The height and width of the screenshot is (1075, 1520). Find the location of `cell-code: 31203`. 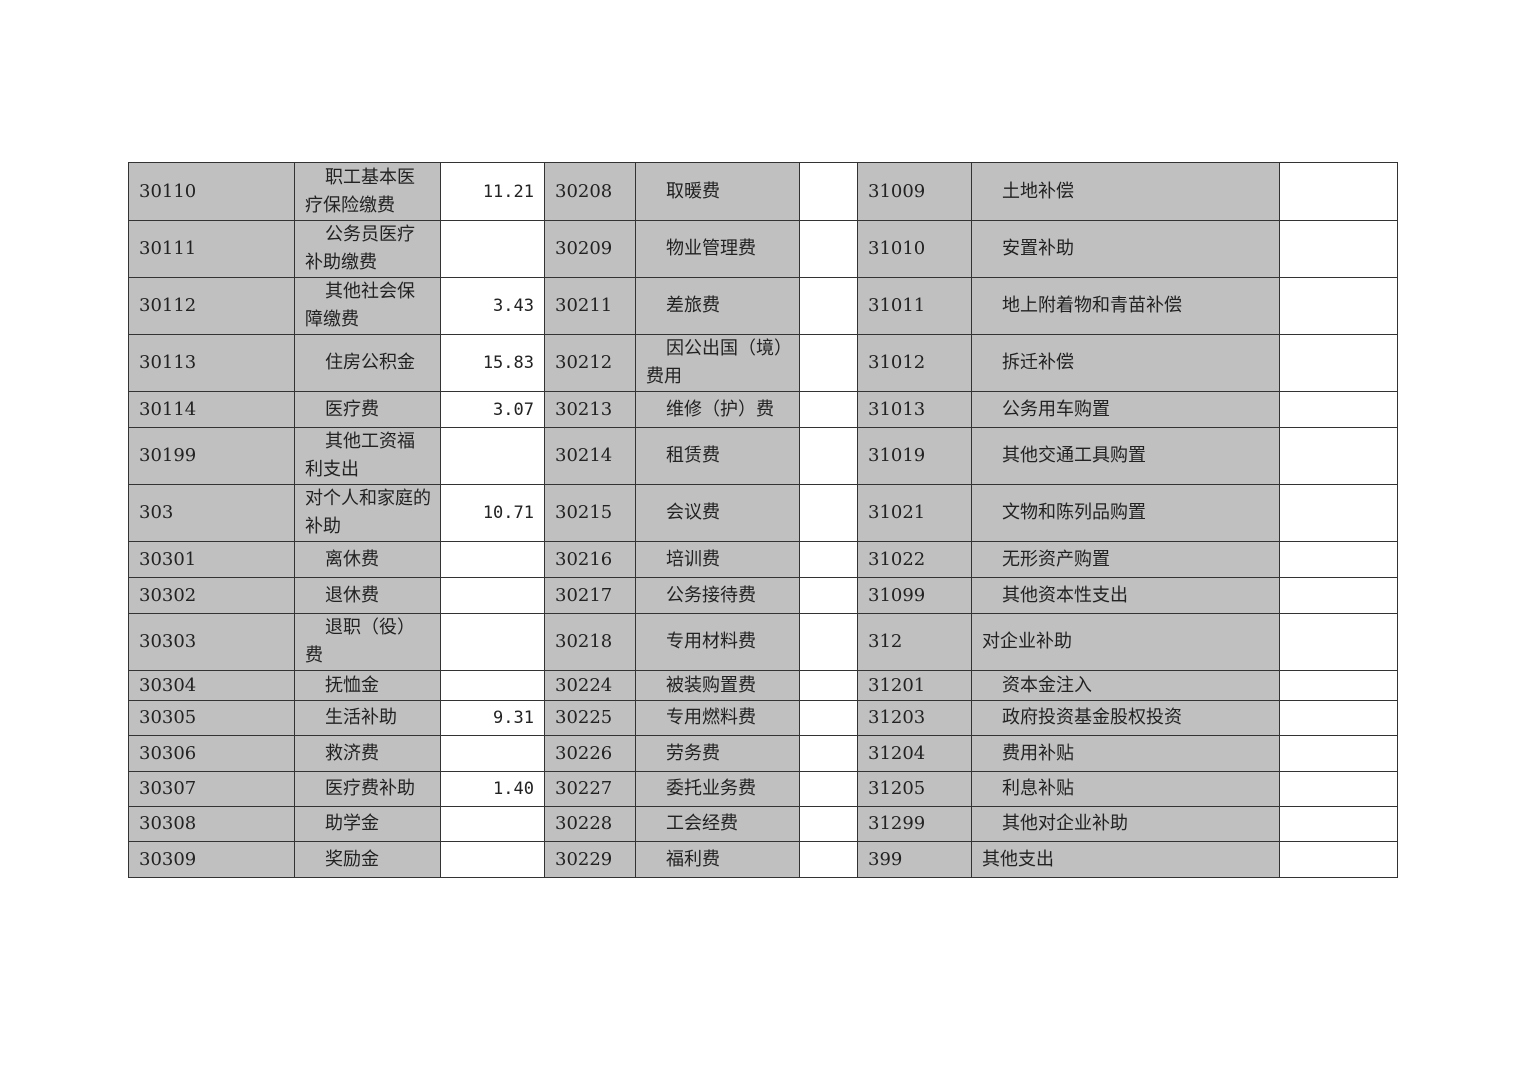

cell-code: 31203 is located at coordinates (914, 718).